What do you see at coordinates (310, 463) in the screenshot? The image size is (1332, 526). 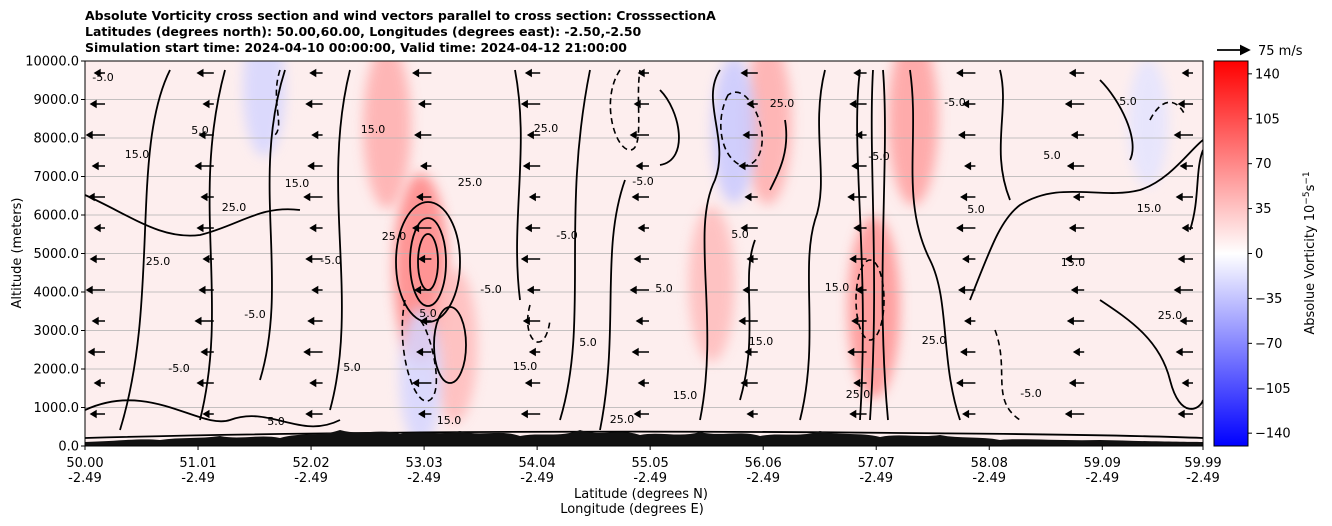 I see `x-tick-label-lat: 52.02` at bounding box center [310, 463].